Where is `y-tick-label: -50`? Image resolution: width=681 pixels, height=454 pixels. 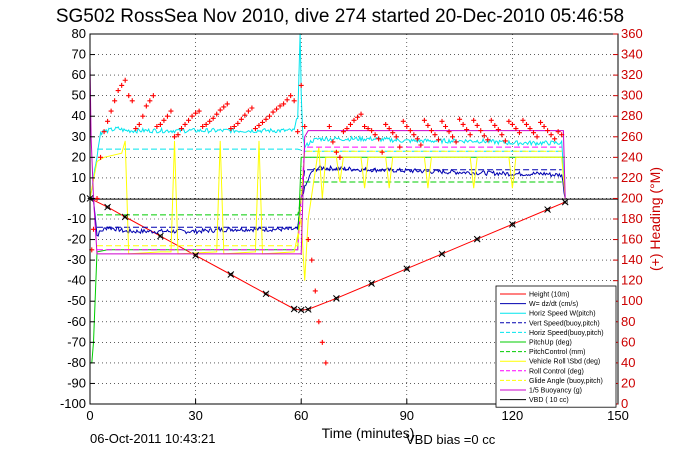
y-tick-label: -50 is located at coordinates (76, 300).